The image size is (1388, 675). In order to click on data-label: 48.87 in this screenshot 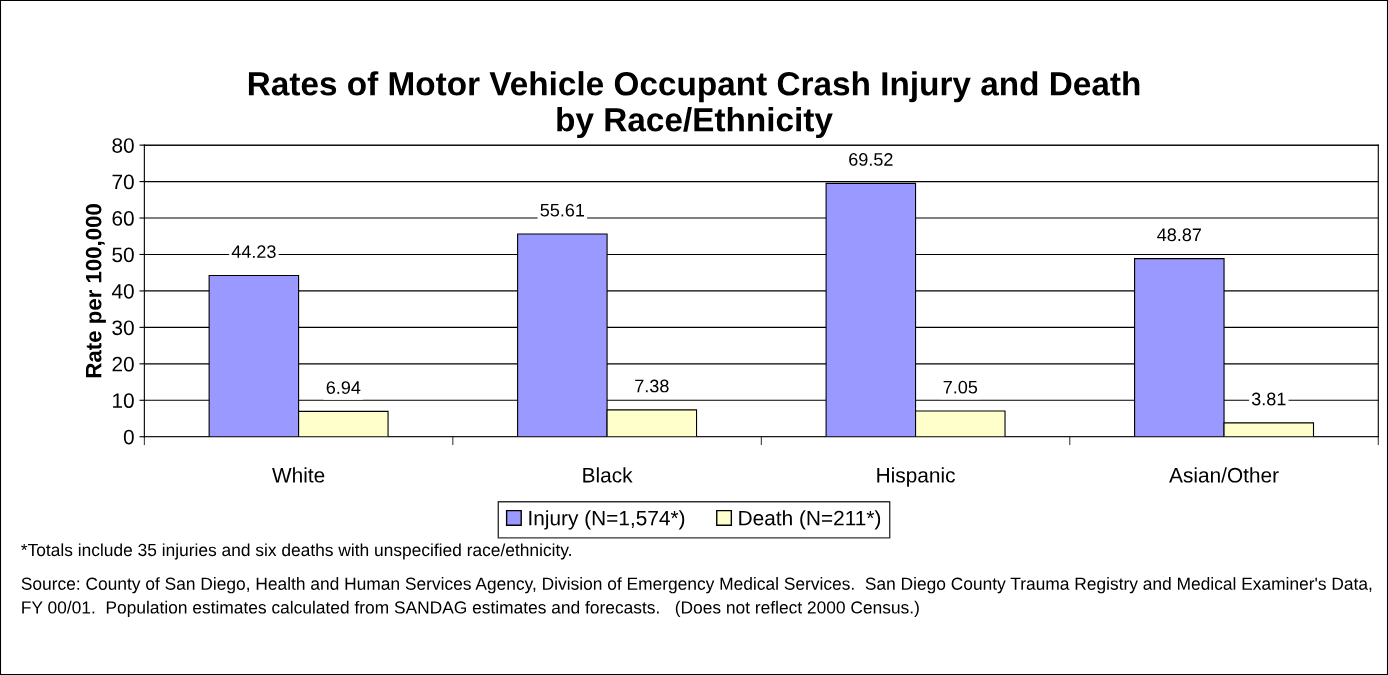, I will do `click(1179, 235)`.